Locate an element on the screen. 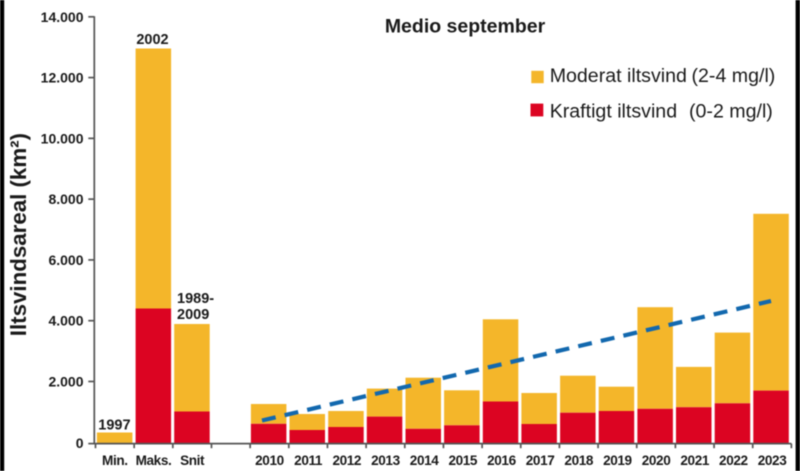 The image size is (800, 471). svg-text: 10.000 is located at coordinates (62, 138).